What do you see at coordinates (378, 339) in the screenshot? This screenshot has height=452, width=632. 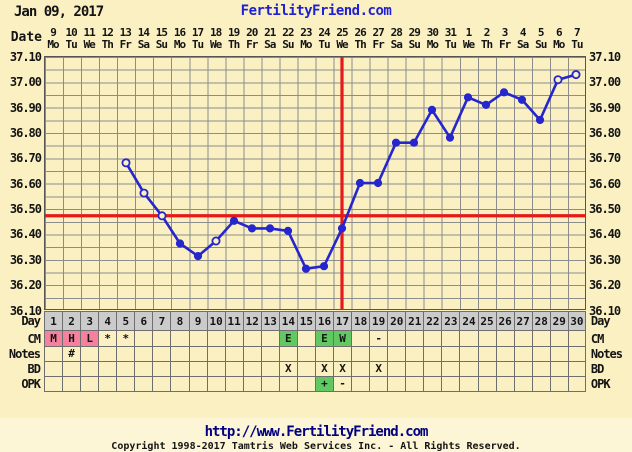 I see `cm-cell: -` at bounding box center [378, 339].